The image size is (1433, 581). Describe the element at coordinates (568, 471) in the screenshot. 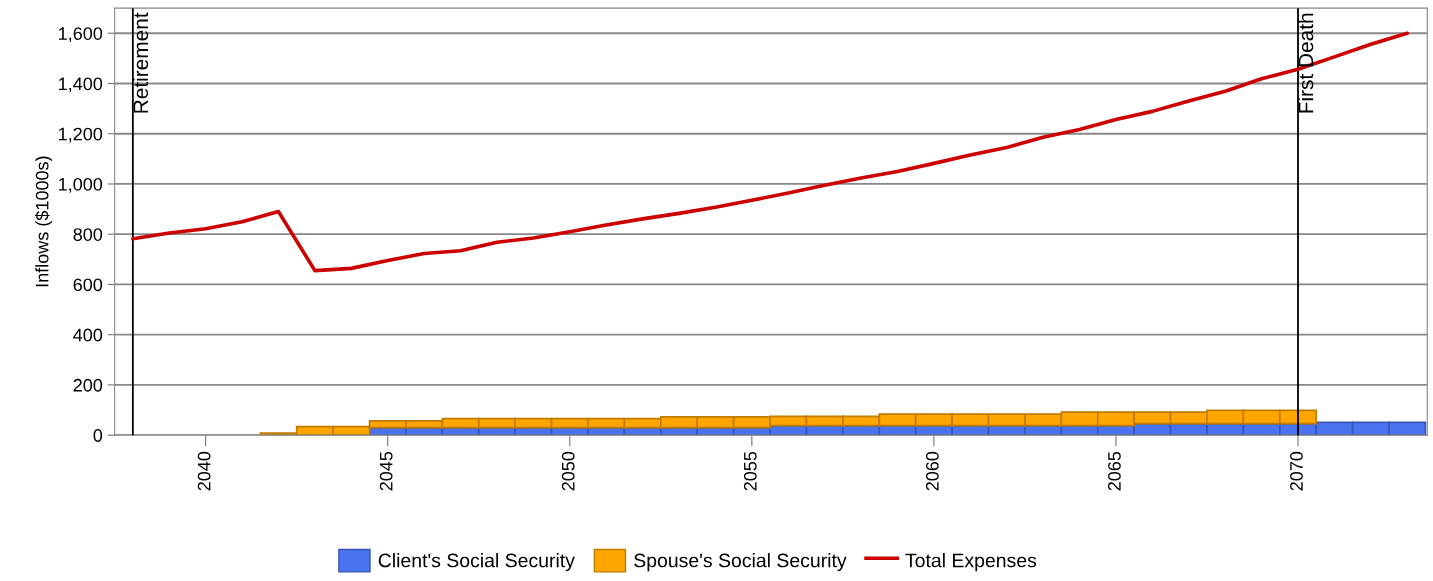

I see `x-tick-label: 2050` at that location.